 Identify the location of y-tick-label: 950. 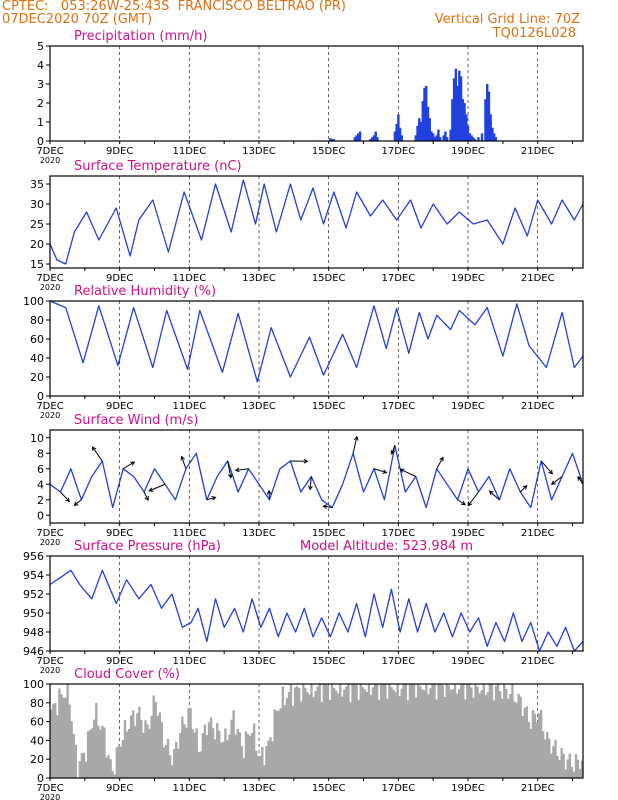
(33, 613).